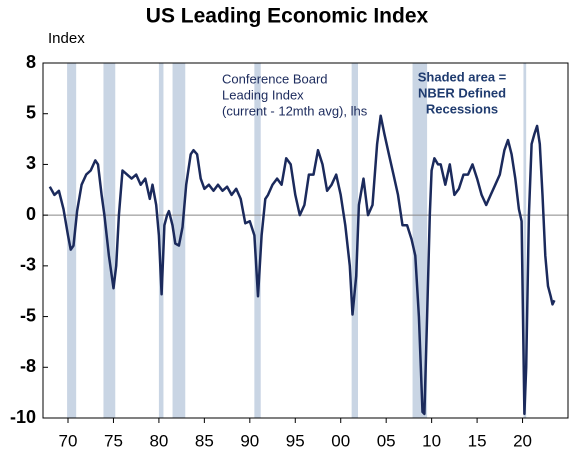  What do you see at coordinates (204, 440) in the screenshot?
I see `x-tick-label: 85` at bounding box center [204, 440].